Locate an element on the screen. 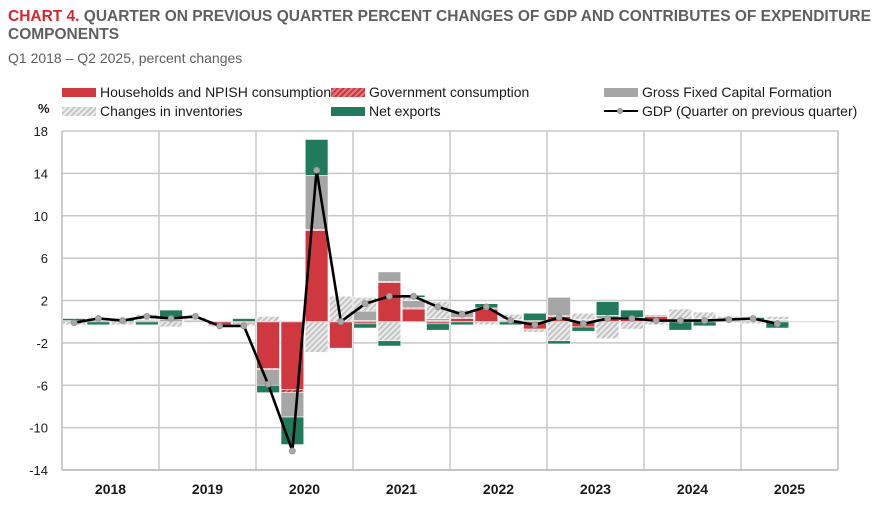 This screenshot has width=888, height=517. legend-swatch-gdp-line is located at coordinates (621, 111).